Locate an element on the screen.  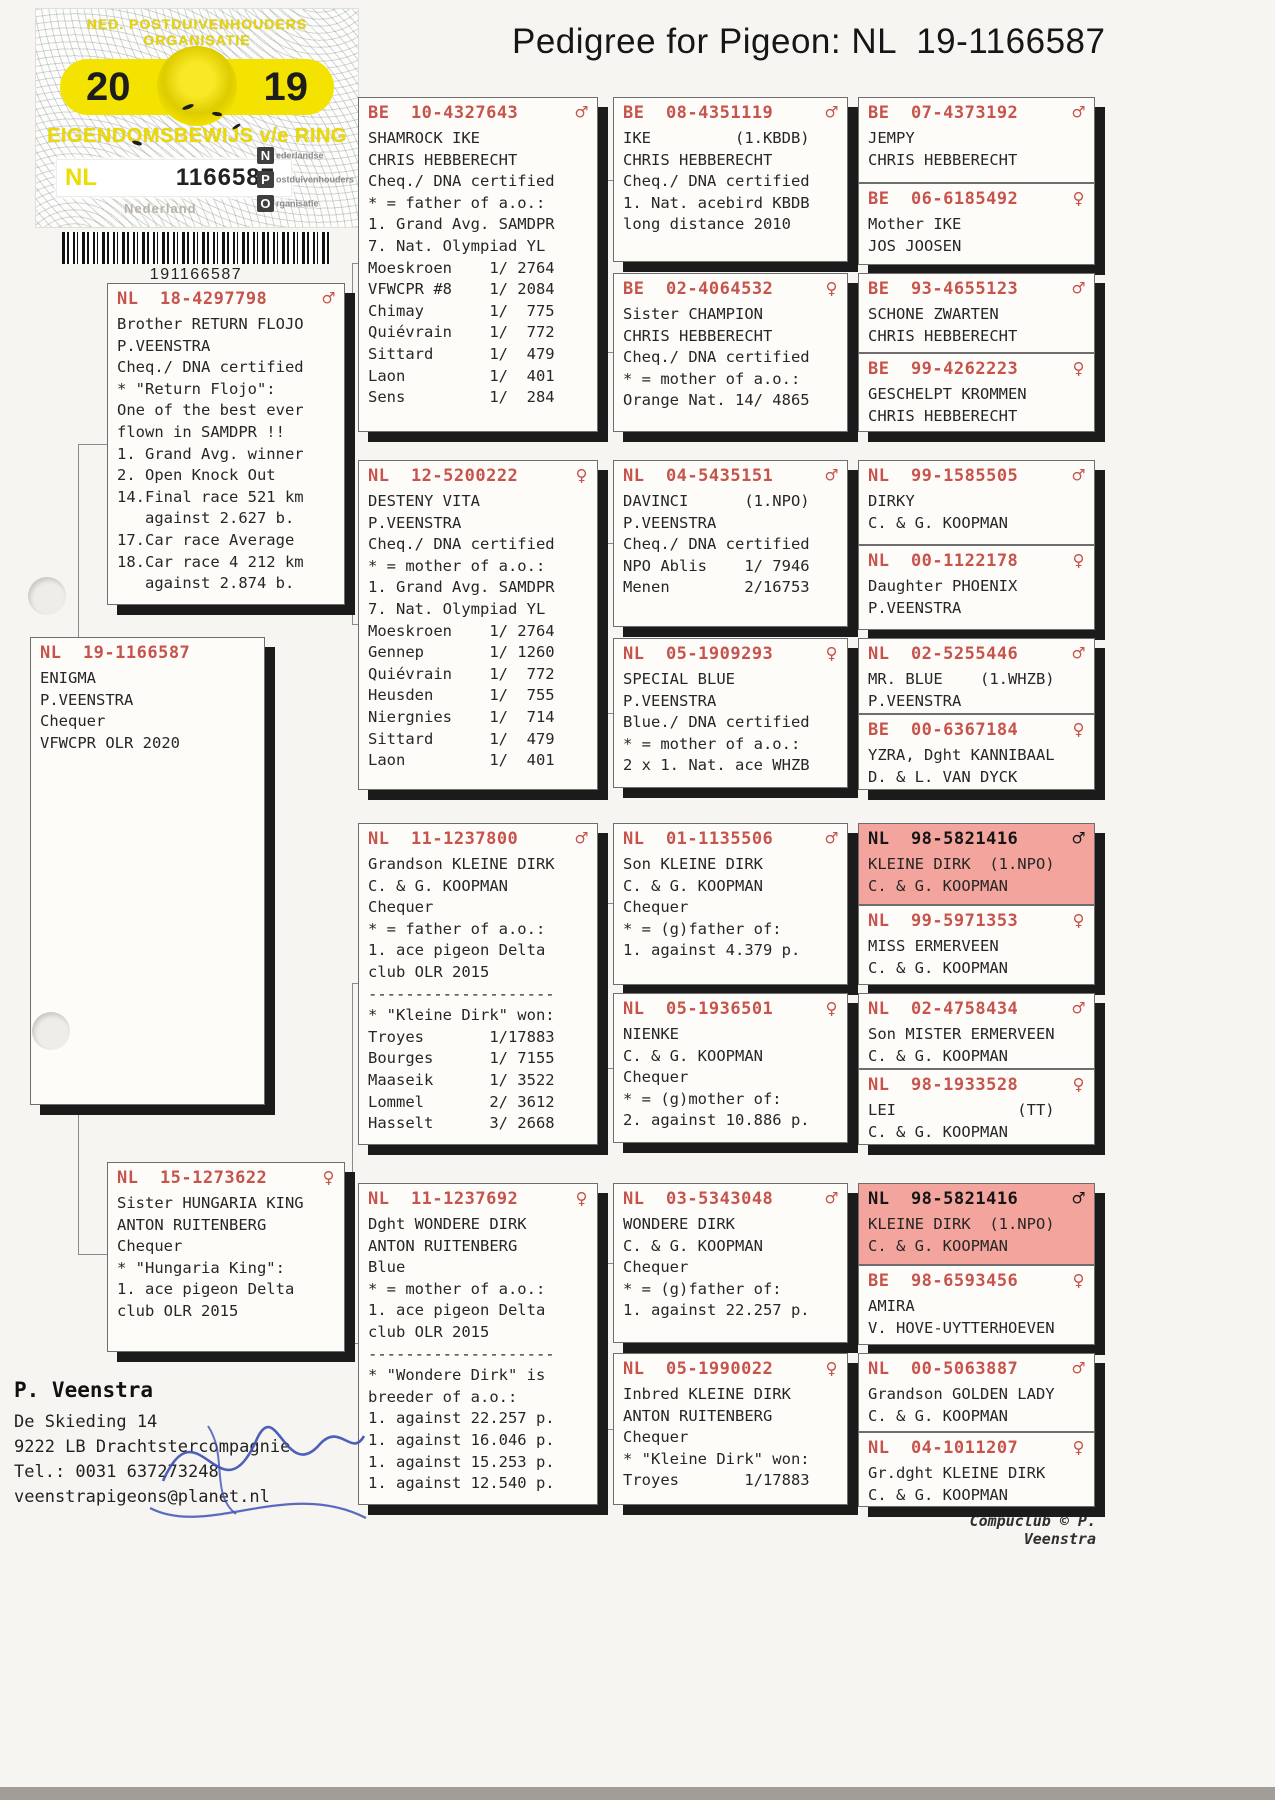
ring-number: BE 98-6593456 is located at coordinates (943, 1281).